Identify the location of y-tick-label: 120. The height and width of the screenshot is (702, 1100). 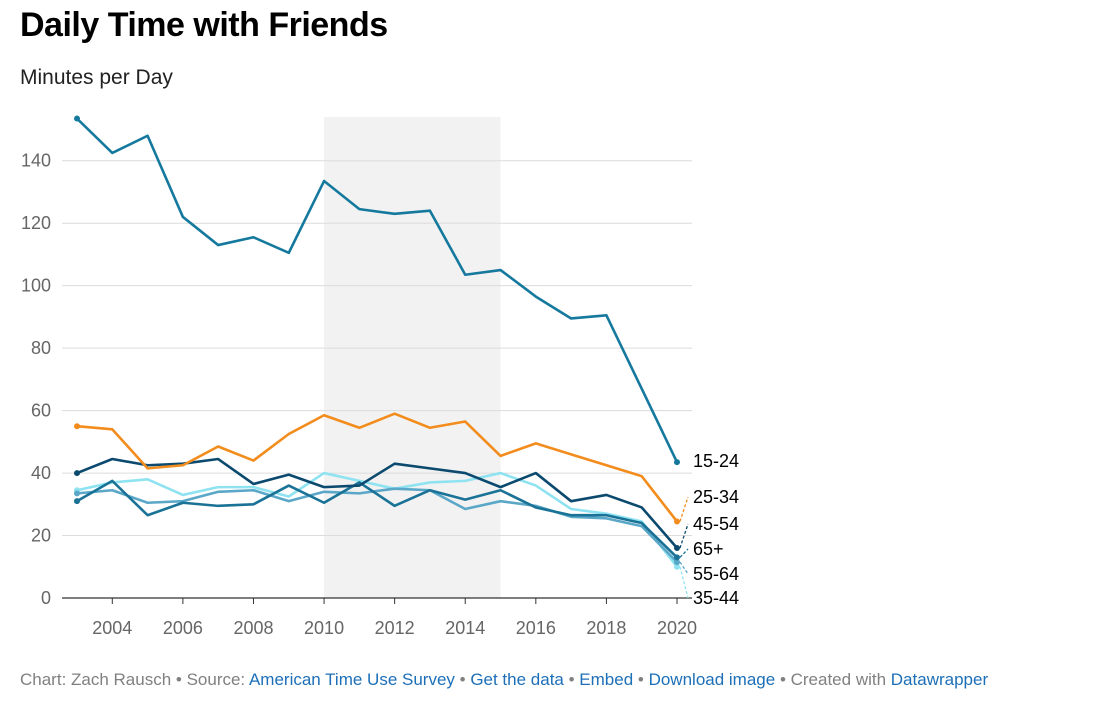
(36, 223).